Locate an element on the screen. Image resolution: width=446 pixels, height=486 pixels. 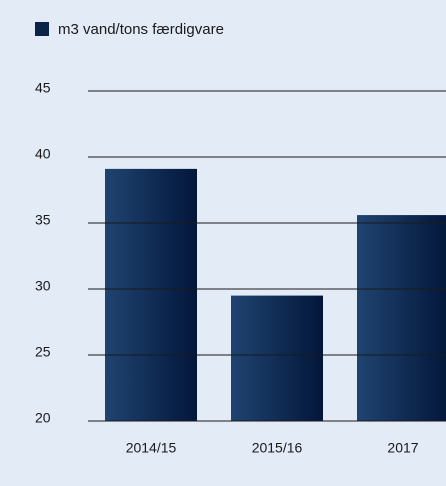
y-tick-label: 40 is located at coordinates (43, 154).